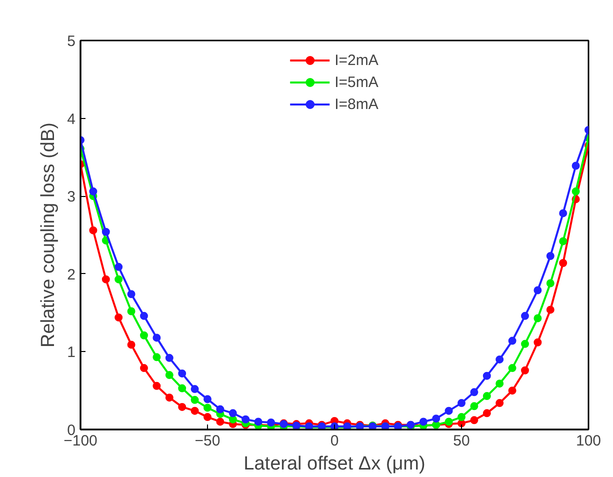 This screenshot has height=477, width=613. Describe the element at coordinates (356, 82) in the screenshot. I see `legend-label: I=5mA` at that location.